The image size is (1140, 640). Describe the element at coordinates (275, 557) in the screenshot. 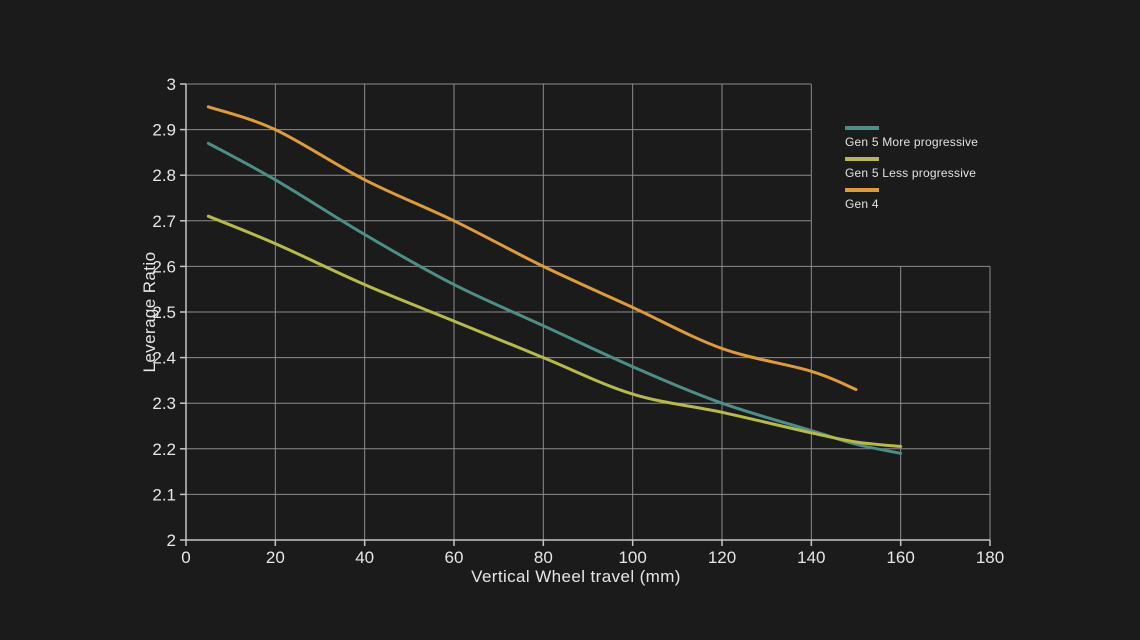

I see `x-tick-label: 20` at that location.